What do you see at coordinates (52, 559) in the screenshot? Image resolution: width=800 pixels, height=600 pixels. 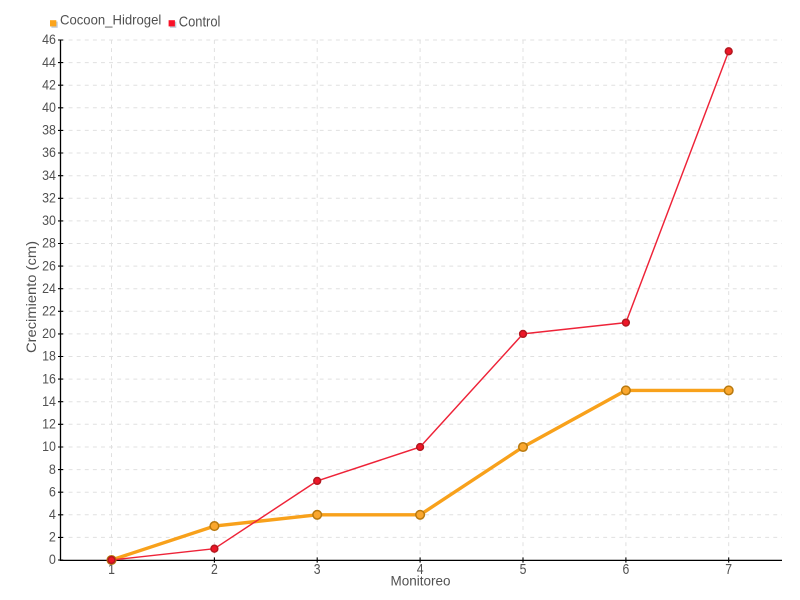 I see `svg-text: 0` at bounding box center [52, 559].